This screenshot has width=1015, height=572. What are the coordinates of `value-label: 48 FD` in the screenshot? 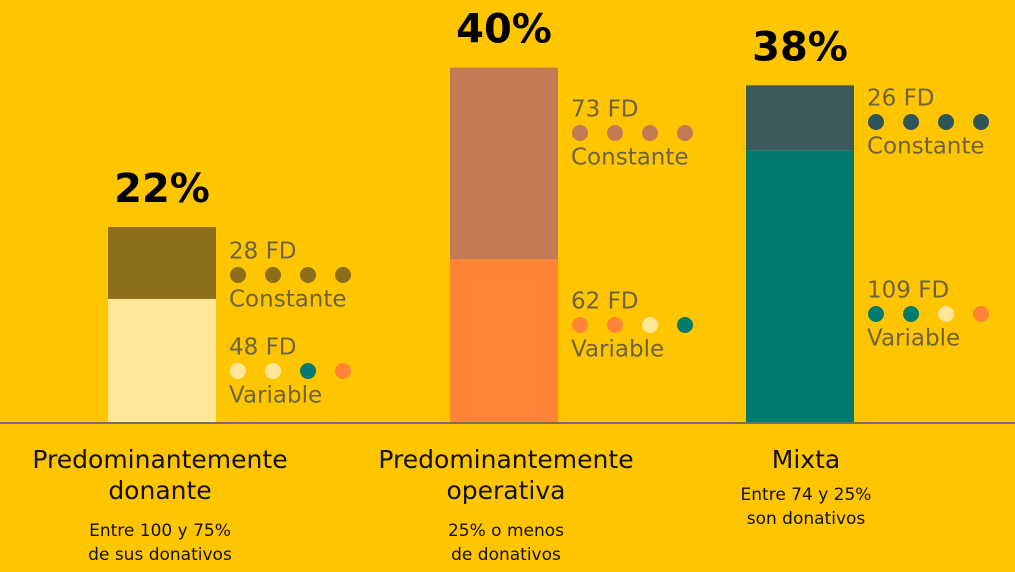 It's located at (263, 348).